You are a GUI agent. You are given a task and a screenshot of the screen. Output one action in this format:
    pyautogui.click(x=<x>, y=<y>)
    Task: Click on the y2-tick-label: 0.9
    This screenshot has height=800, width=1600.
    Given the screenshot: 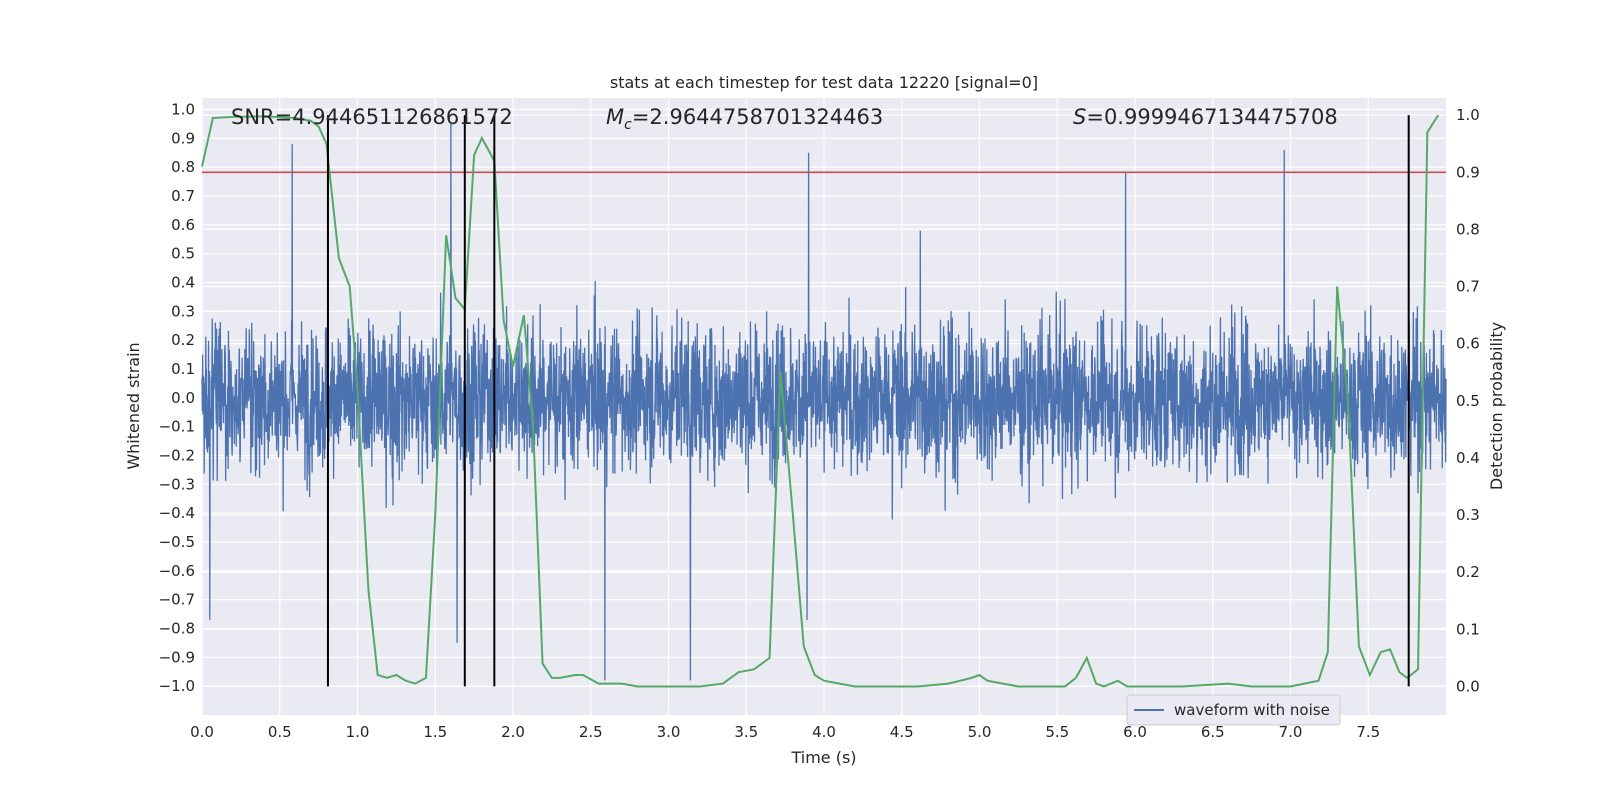 What is the action you would take?
    pyautogui.click(x=1468, y=172)
    